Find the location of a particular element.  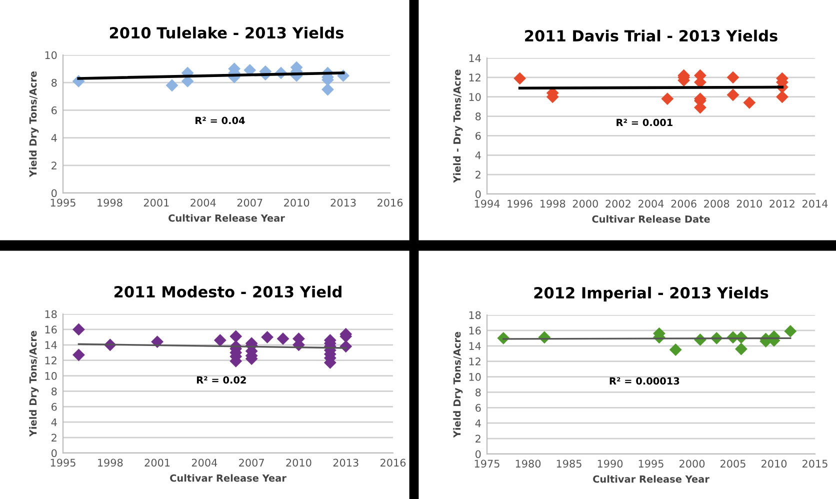

x-tick-label: 1994 is located at coordinates (487, 204).